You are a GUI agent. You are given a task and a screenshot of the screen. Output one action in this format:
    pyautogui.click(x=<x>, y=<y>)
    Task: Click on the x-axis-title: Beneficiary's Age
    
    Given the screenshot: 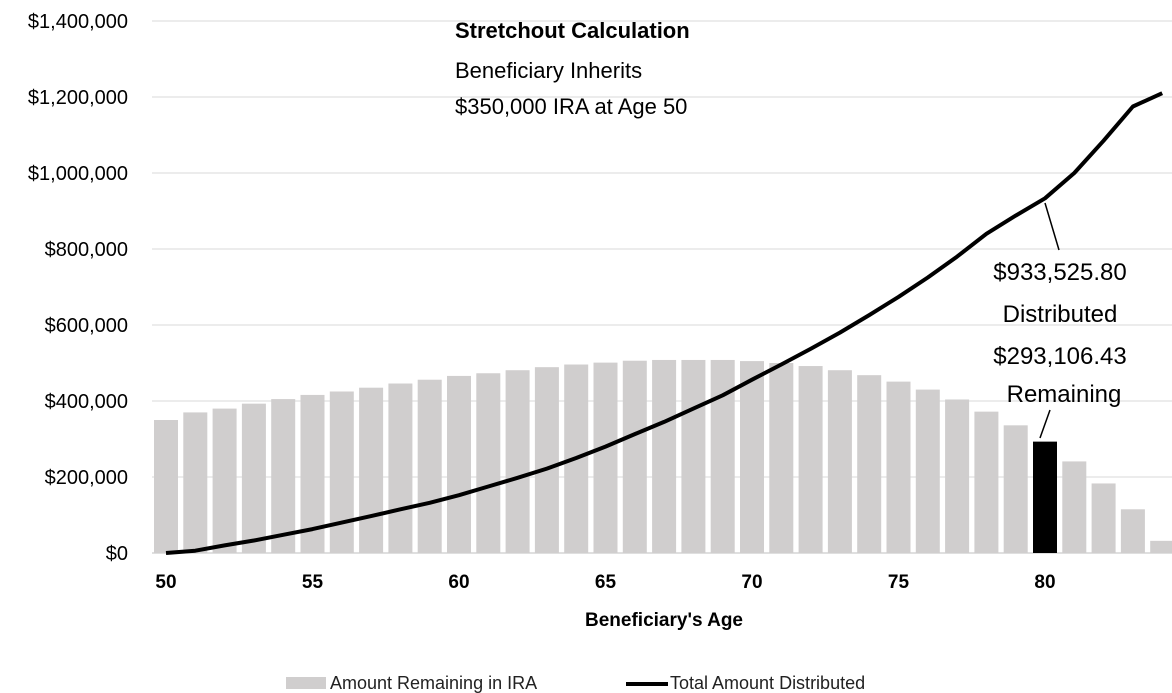 What is the action you would take?
    pyautogui.click(x=664, y=620)
    